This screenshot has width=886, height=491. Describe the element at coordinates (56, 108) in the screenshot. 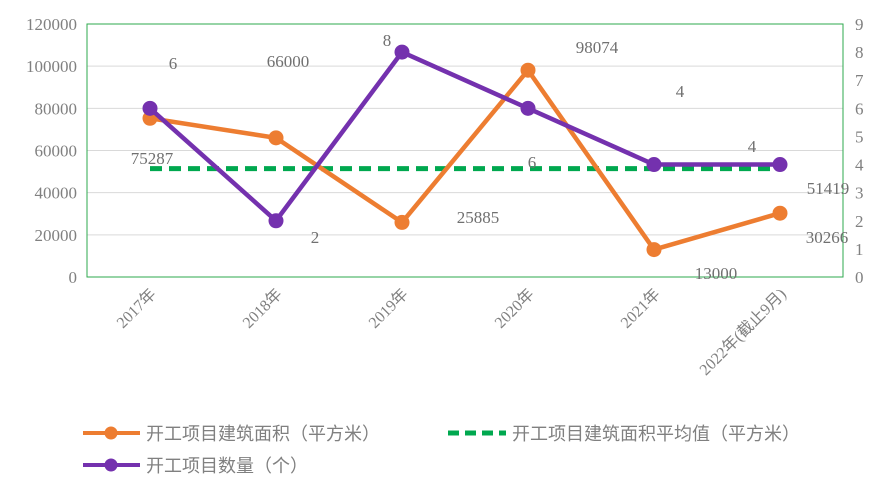

I see `left-axis-tick-label: 80000` at that location.